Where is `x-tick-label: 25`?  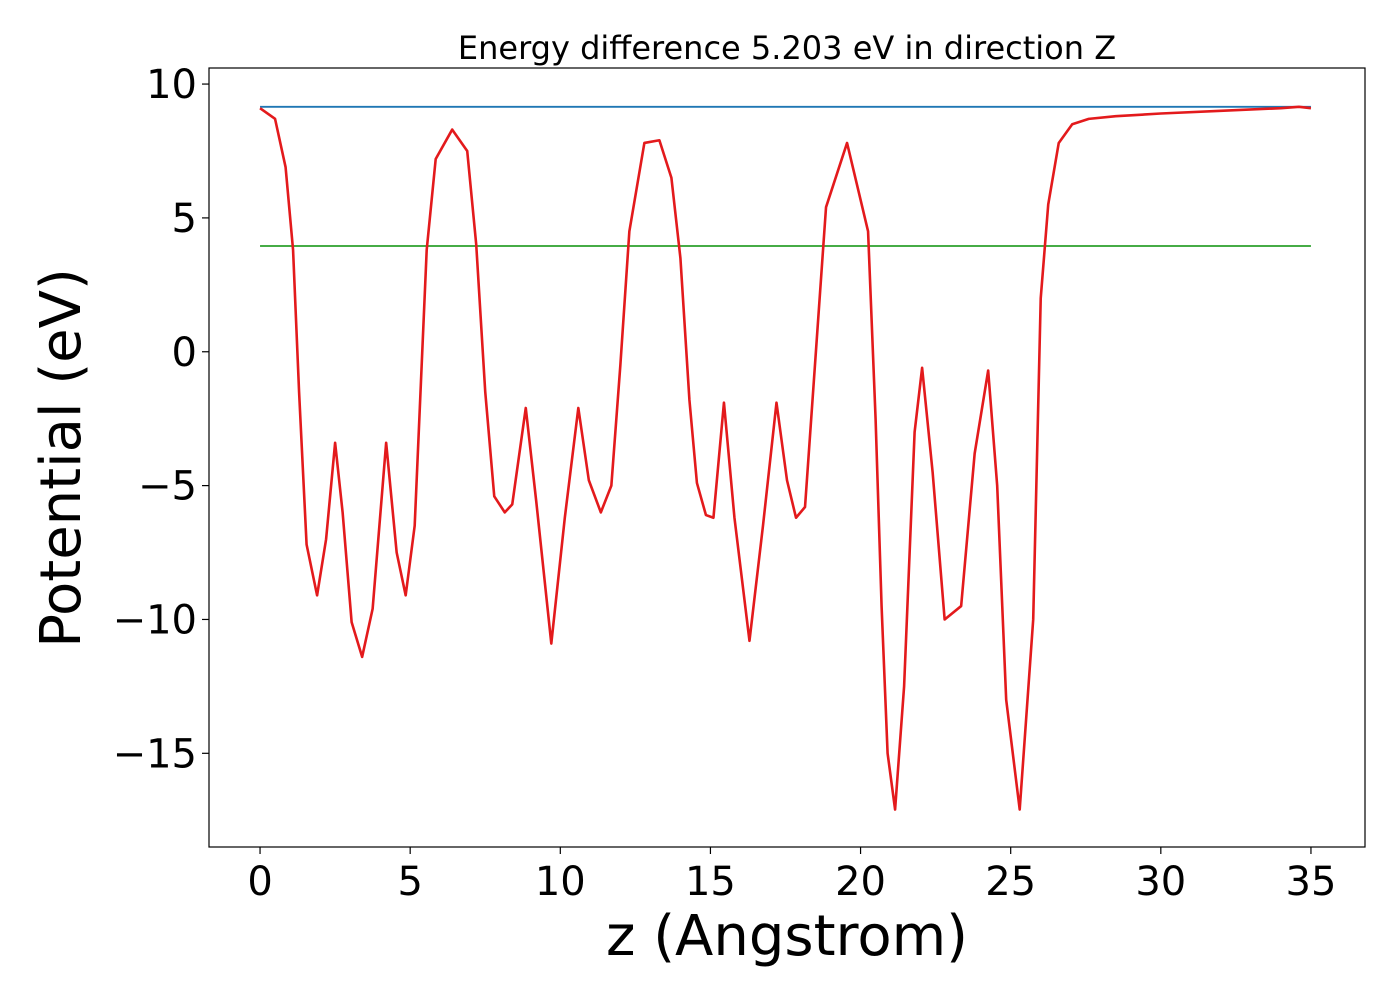
x-tick-label: 25 is located at coordinates (1010, 882).